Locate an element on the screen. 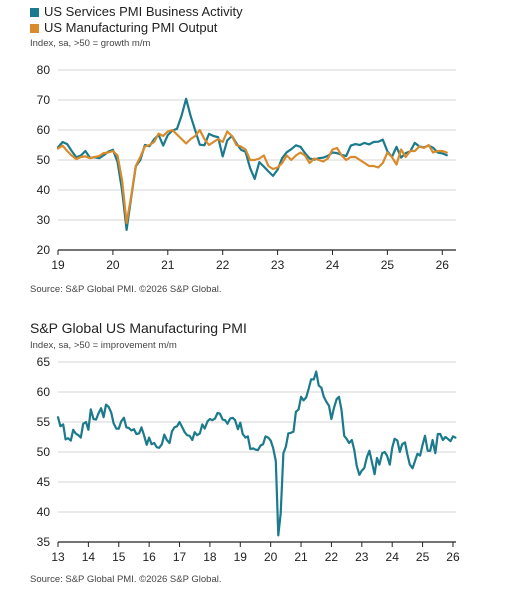 This screenshot has height=600, width=516. legend-entry-manufacturing: US Manufacturing PMI Output is located at coordinates (136, 28).